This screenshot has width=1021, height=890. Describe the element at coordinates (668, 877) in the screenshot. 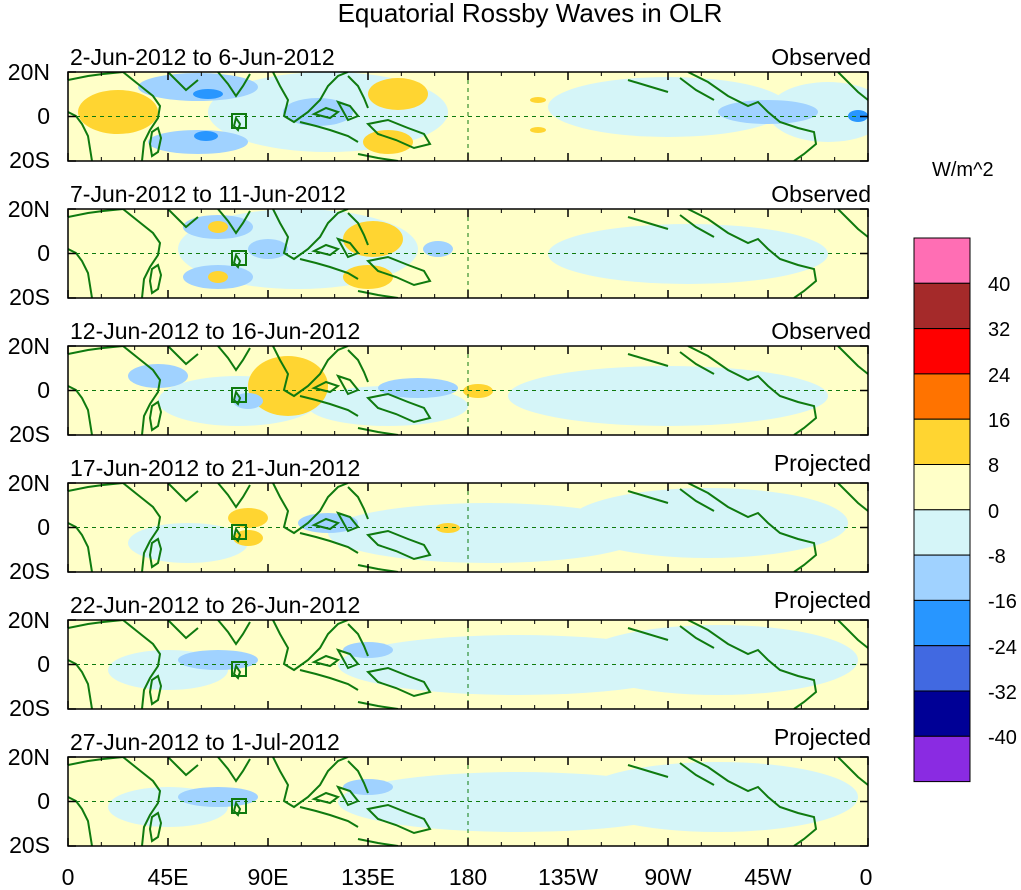

I see `lon-label: 90W` at that location.